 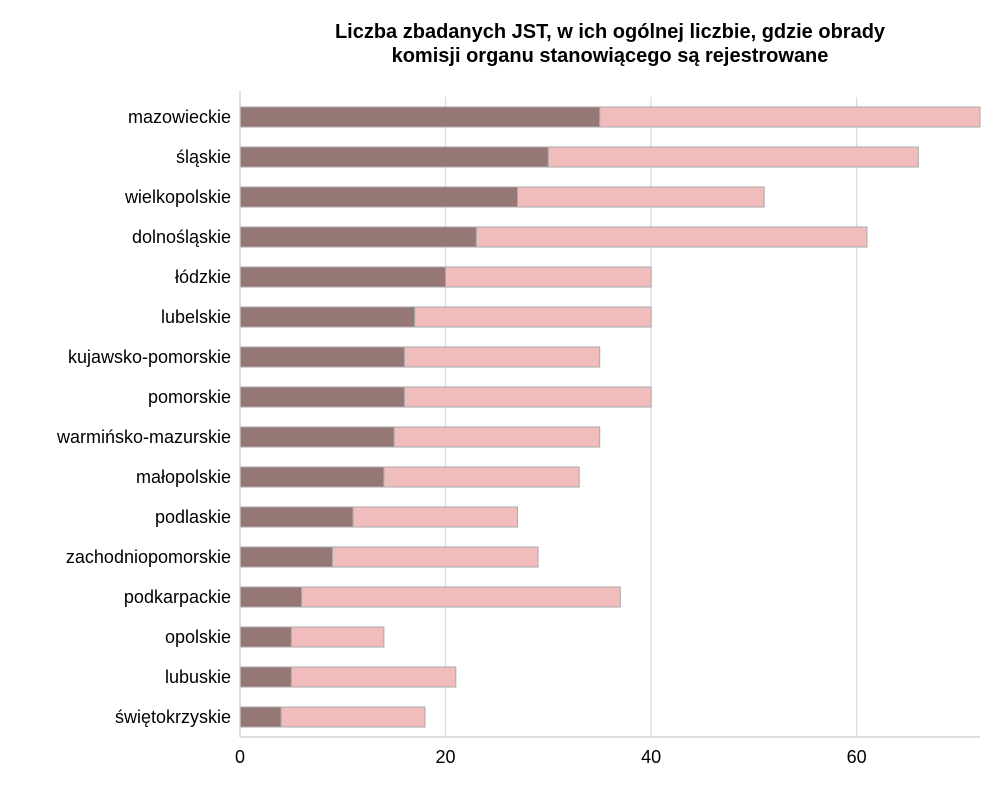 I want to click on x-tick-label: 60, so click(x=857, y=757).